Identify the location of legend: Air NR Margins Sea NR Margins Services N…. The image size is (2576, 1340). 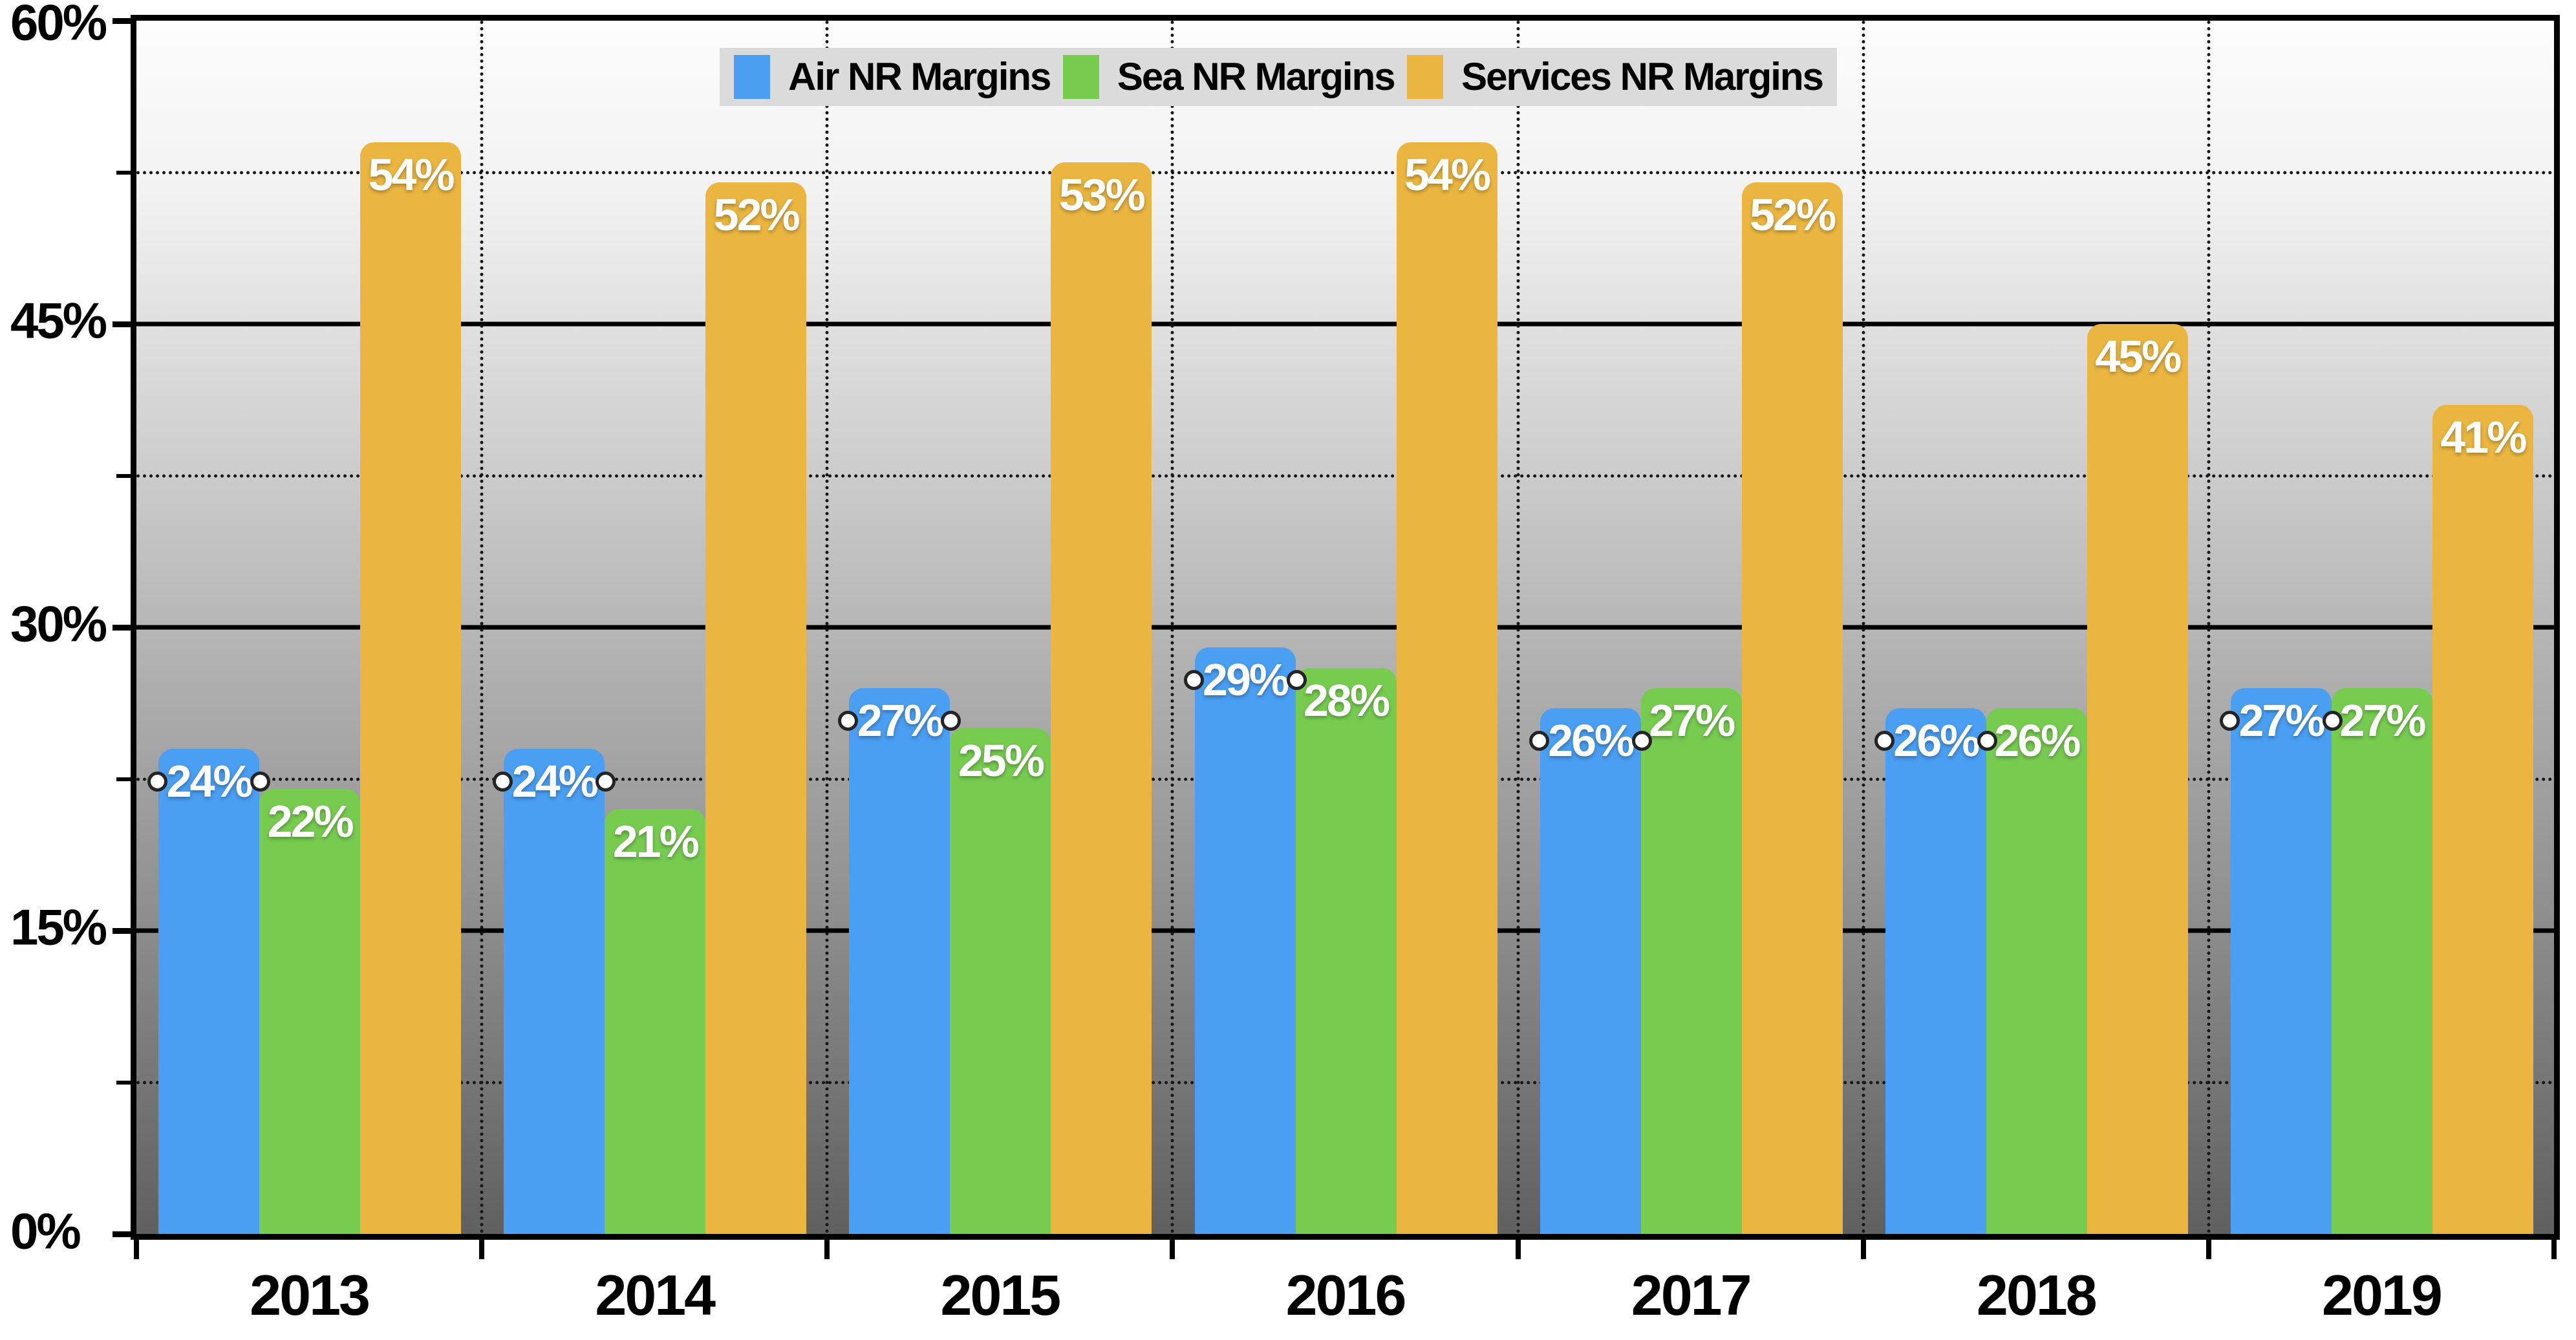
(1278, 77).